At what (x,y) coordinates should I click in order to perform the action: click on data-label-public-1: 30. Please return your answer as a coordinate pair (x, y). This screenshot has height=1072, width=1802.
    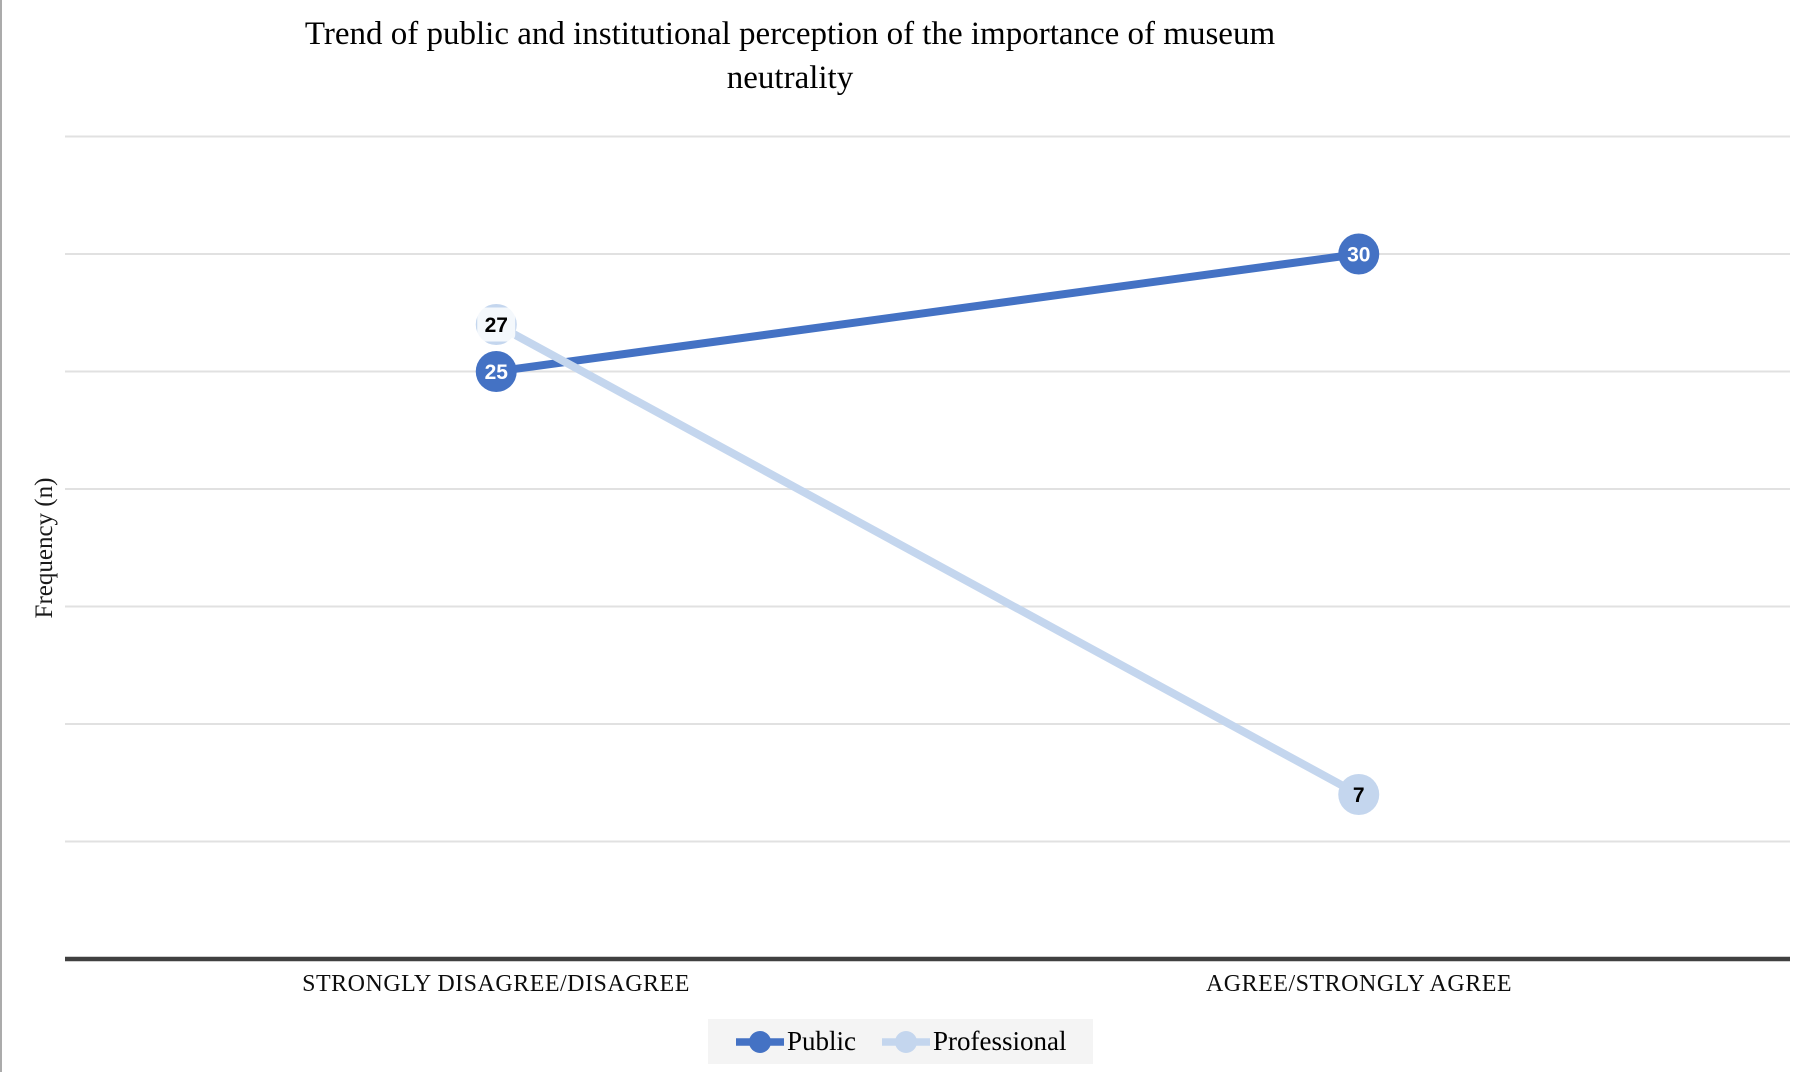
    Looking at the image, I should click on (1358, 255).